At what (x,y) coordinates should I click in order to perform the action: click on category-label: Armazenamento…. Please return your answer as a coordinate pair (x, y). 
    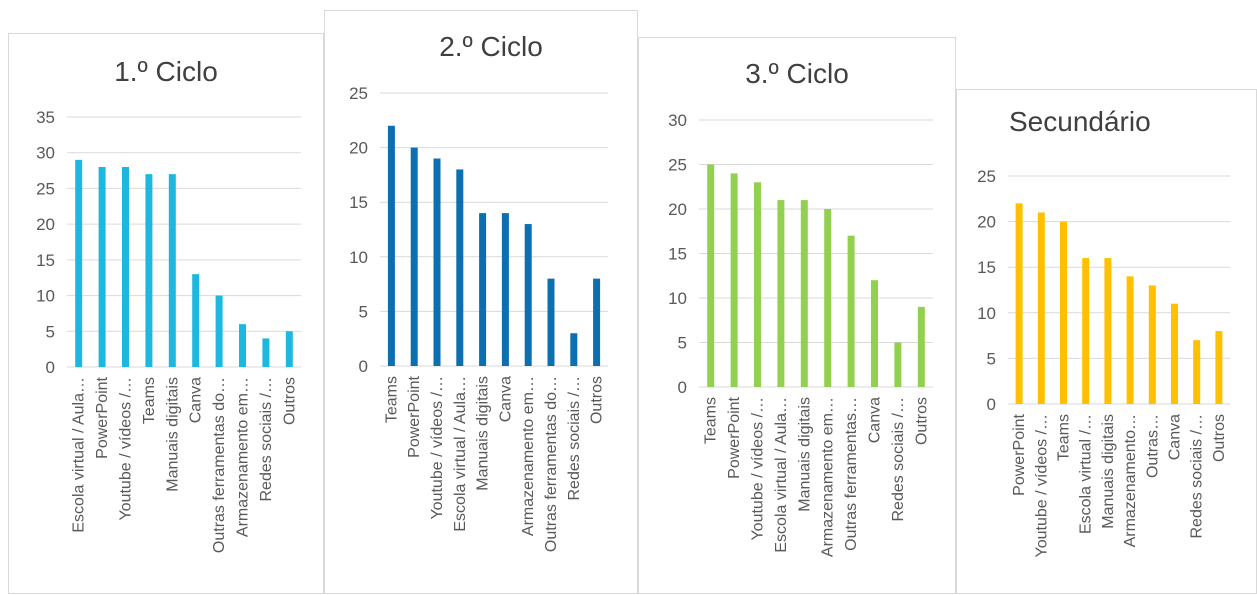
    Looking at the image, I should click on (1130, 480).